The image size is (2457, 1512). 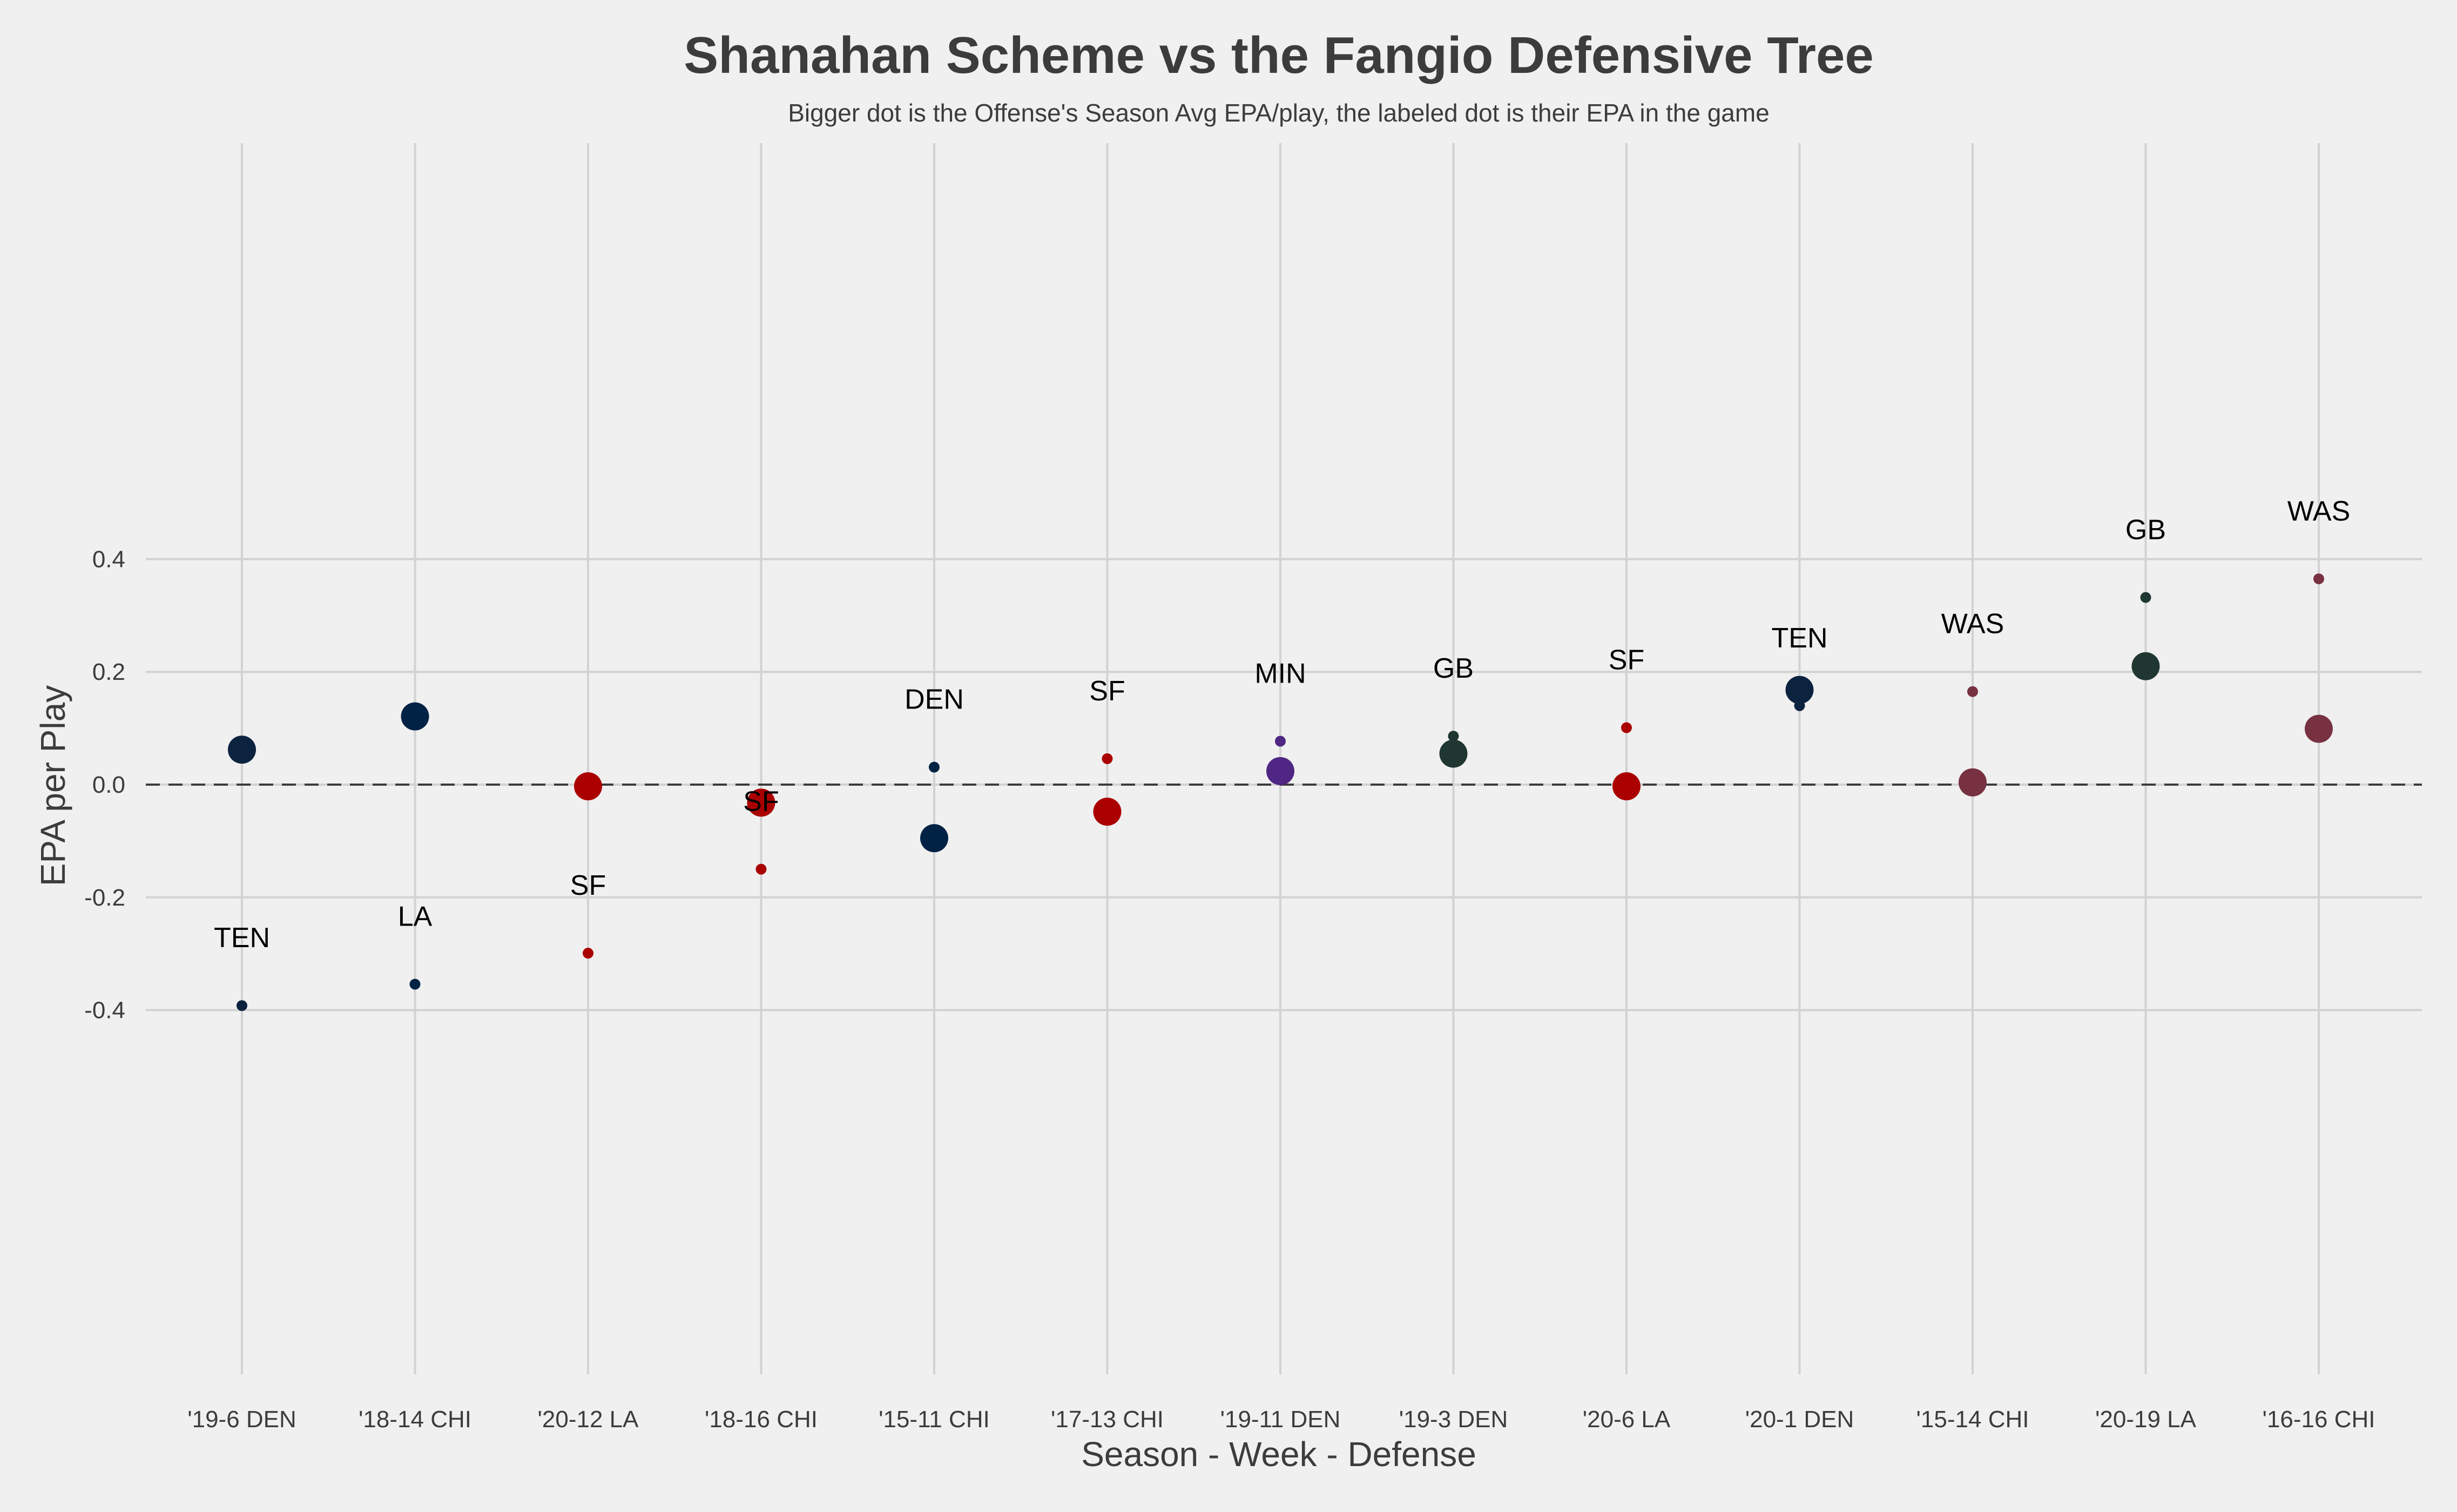 What do you see at coordinates (53, 785) in the screenshot?
I see `y-axis-title: EPA per Play` at bounding box center [53, 785].